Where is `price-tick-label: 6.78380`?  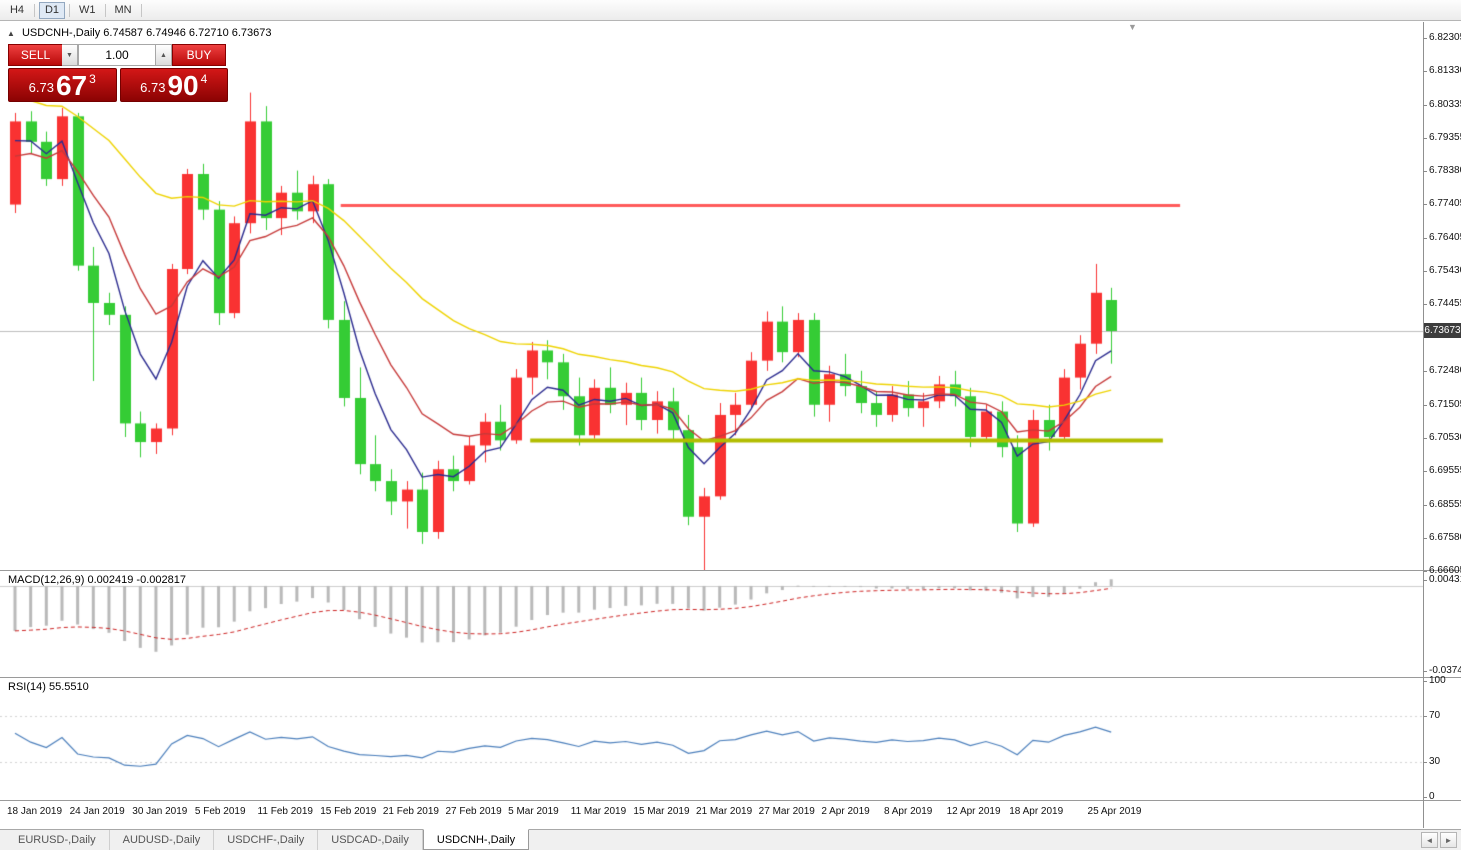
price-tick-label: 6.78380 is located at coordinates (1441, 170).